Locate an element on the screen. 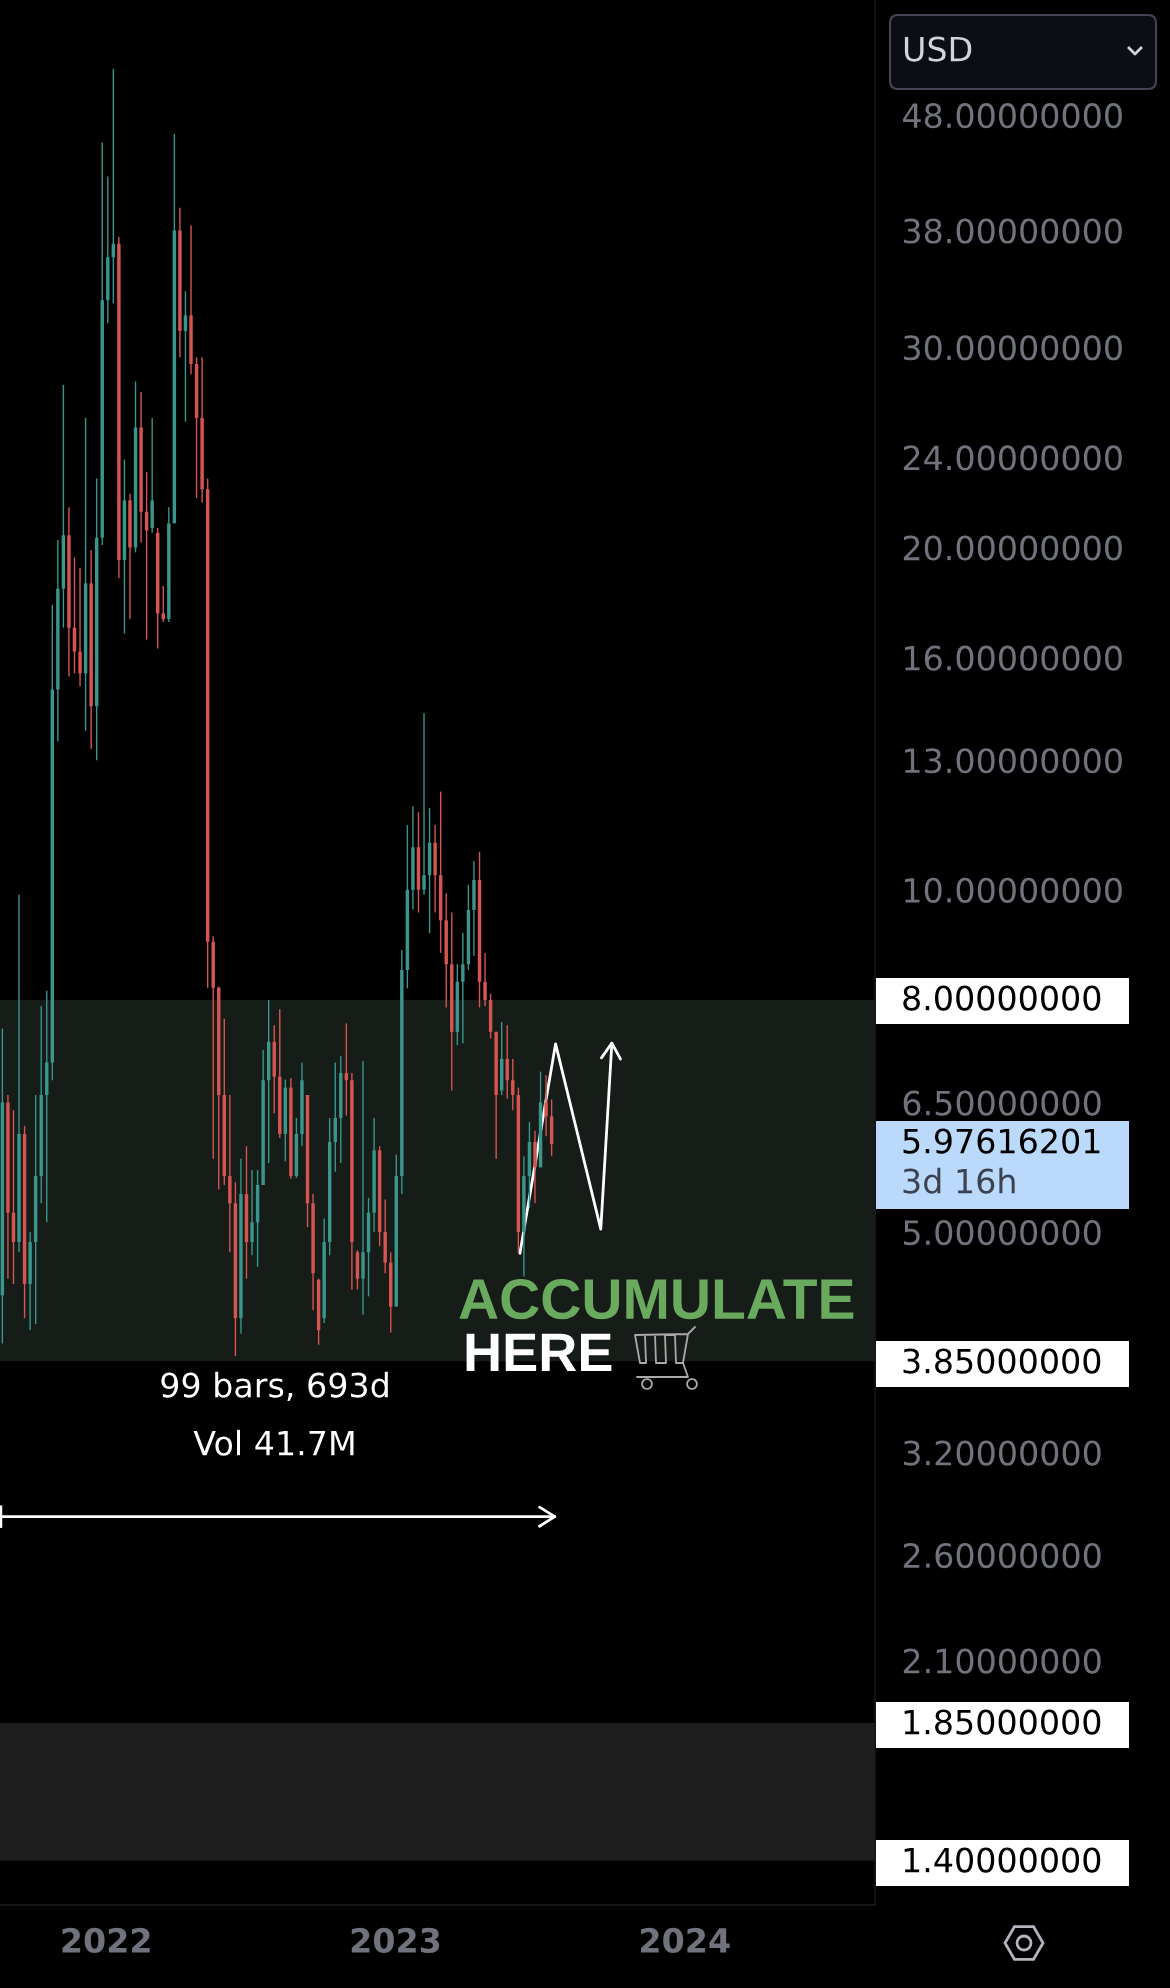 The image size is (1170, 1988). annotation: ACCUMULATE is located at coordinates (656, 1299).